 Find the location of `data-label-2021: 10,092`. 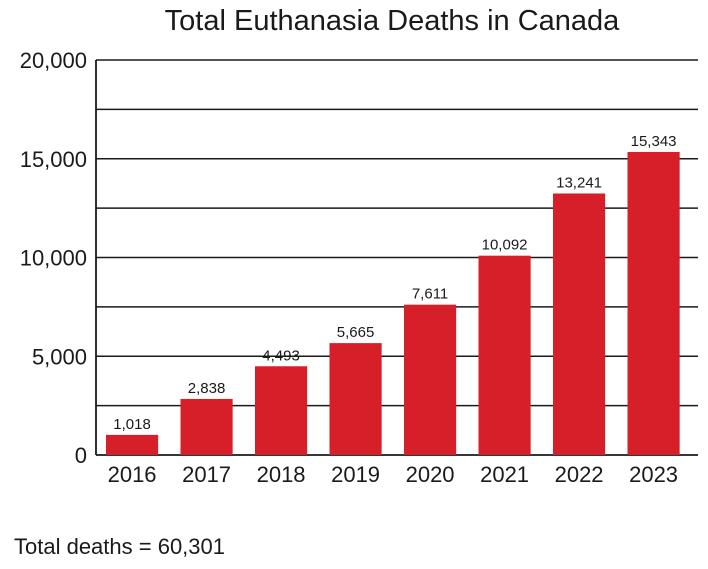

data-label-2021: 10,092 is located at coordinates (505, 245).